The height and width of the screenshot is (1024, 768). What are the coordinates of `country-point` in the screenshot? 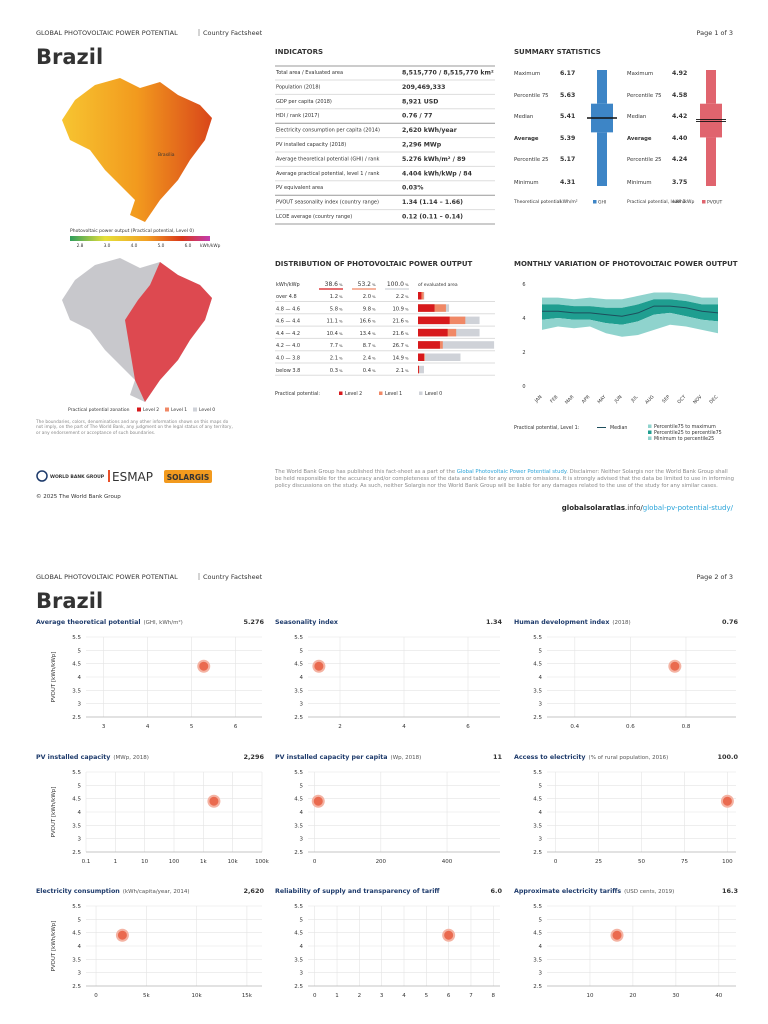 It's located at (727, 801).